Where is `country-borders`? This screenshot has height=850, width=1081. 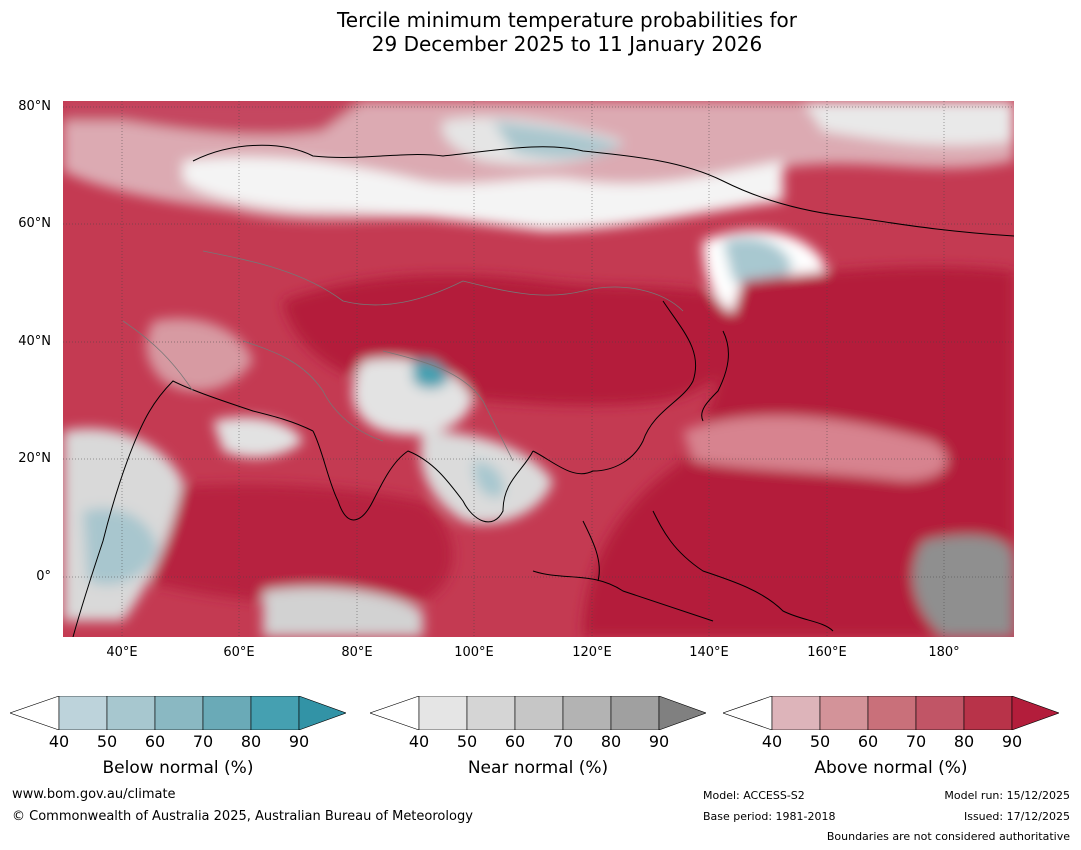
country-borders is located at coordinates (403, 356).